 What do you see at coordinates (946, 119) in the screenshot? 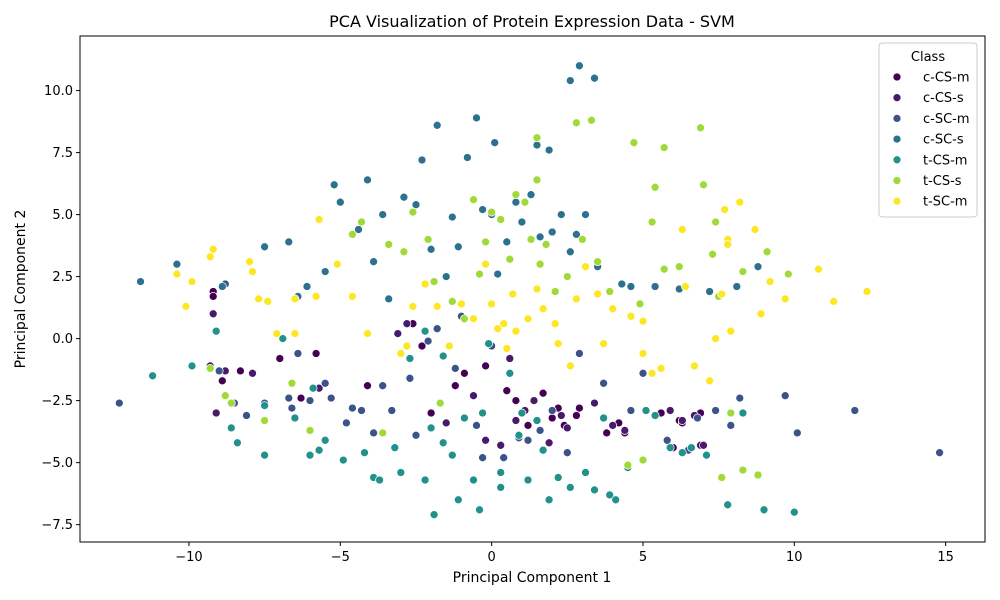
I see `legend-label-c-SC-m: c-SC-m` at bounding box center [946, 119].